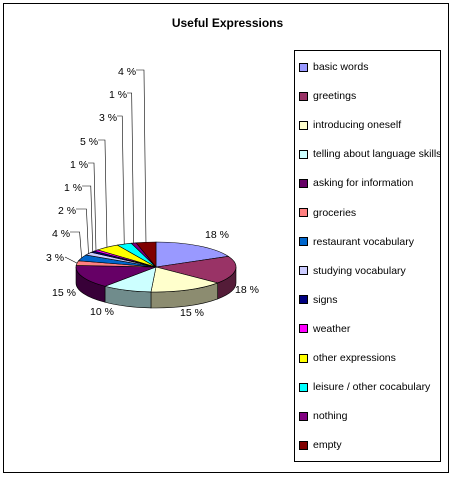 The image size is (455, 478). Describe the element at coordinates (335, 96) in the screenshot. I see `legend-label: greetings` at that location.